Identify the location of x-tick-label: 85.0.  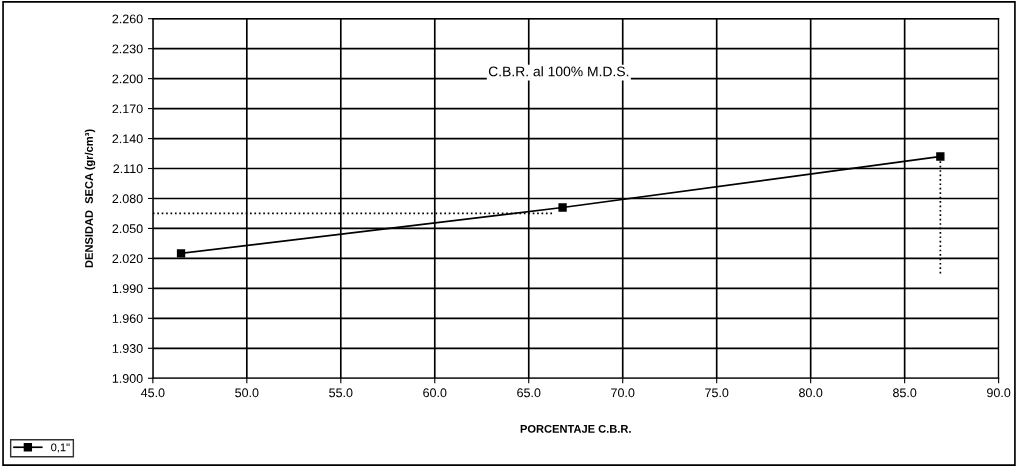
(905, 393).